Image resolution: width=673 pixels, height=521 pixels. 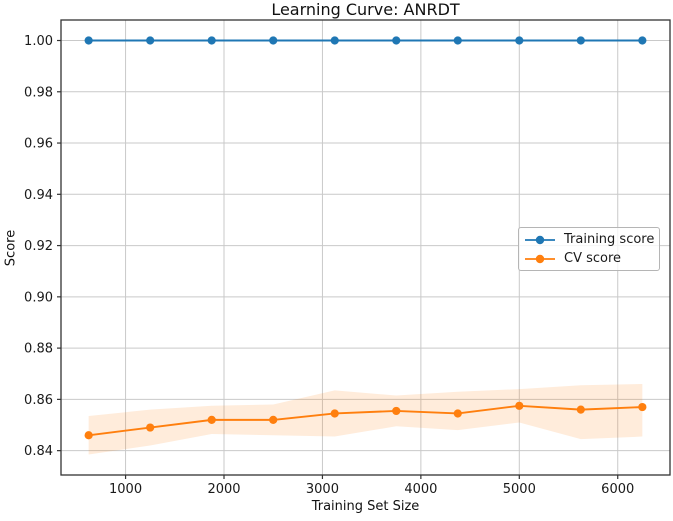 I want to click on x-axis-label: Training Set Size, so click(x=365, y=506).